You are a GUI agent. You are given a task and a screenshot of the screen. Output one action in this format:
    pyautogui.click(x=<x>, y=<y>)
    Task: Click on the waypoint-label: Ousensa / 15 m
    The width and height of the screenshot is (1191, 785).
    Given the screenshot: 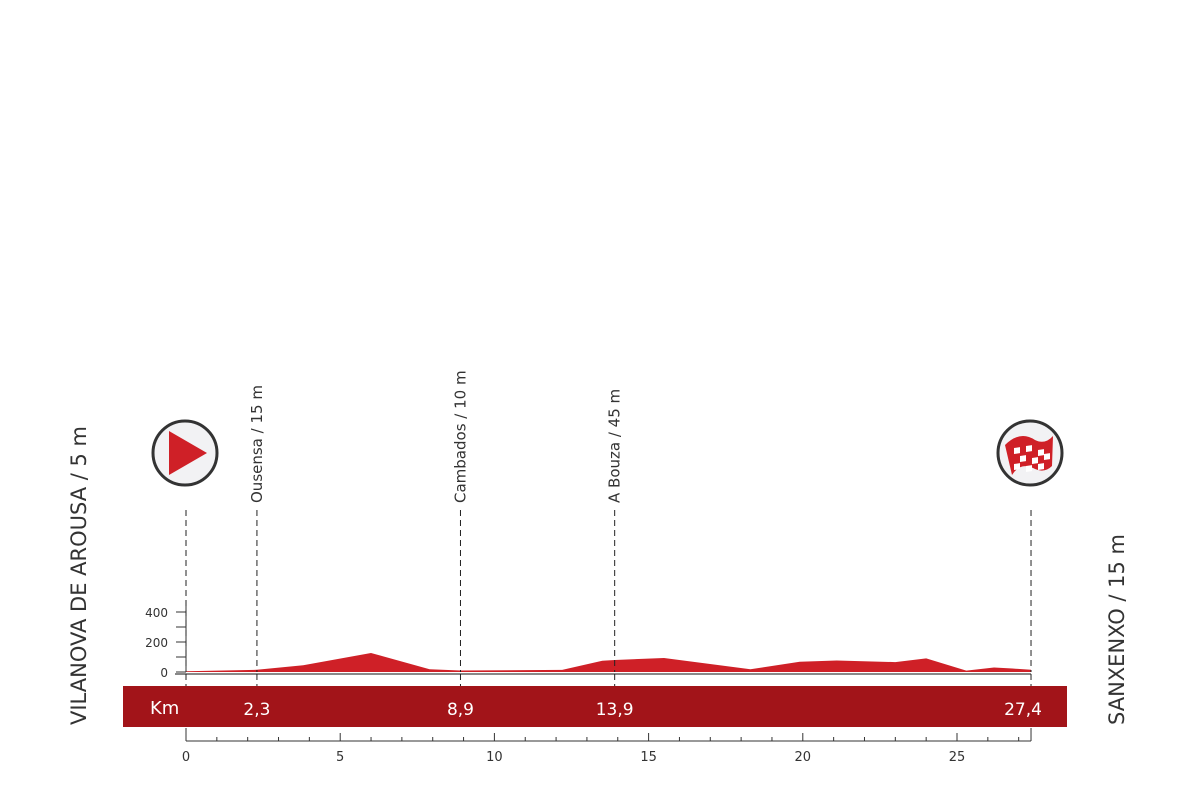 What is the action you would take?
    pyautogui.click(x=257, y=444)
    